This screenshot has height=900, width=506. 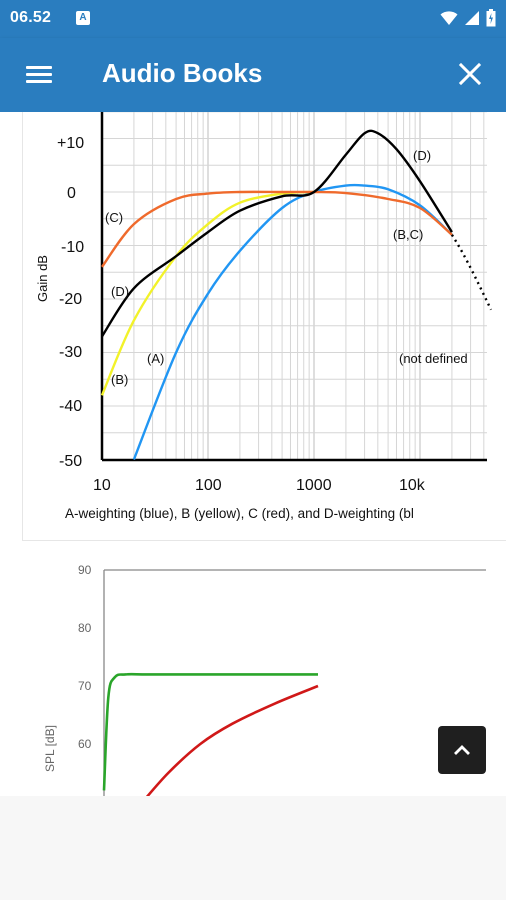 I want to click on y-axis-label: Gain dB, so click(x=42, y=278).